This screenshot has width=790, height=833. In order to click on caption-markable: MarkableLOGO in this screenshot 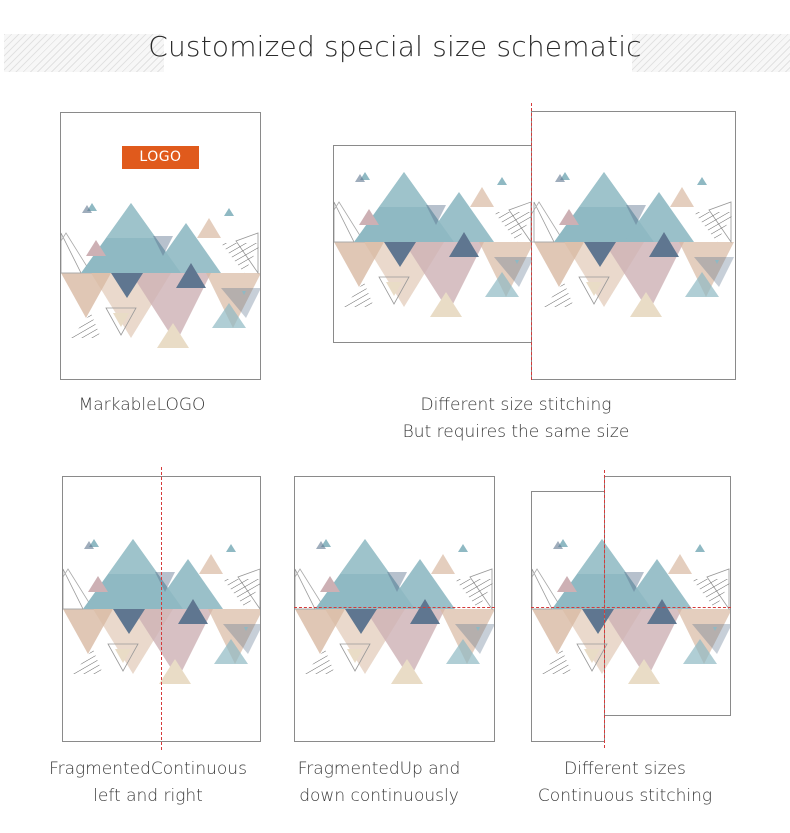, I will do `click(142, 405)`.